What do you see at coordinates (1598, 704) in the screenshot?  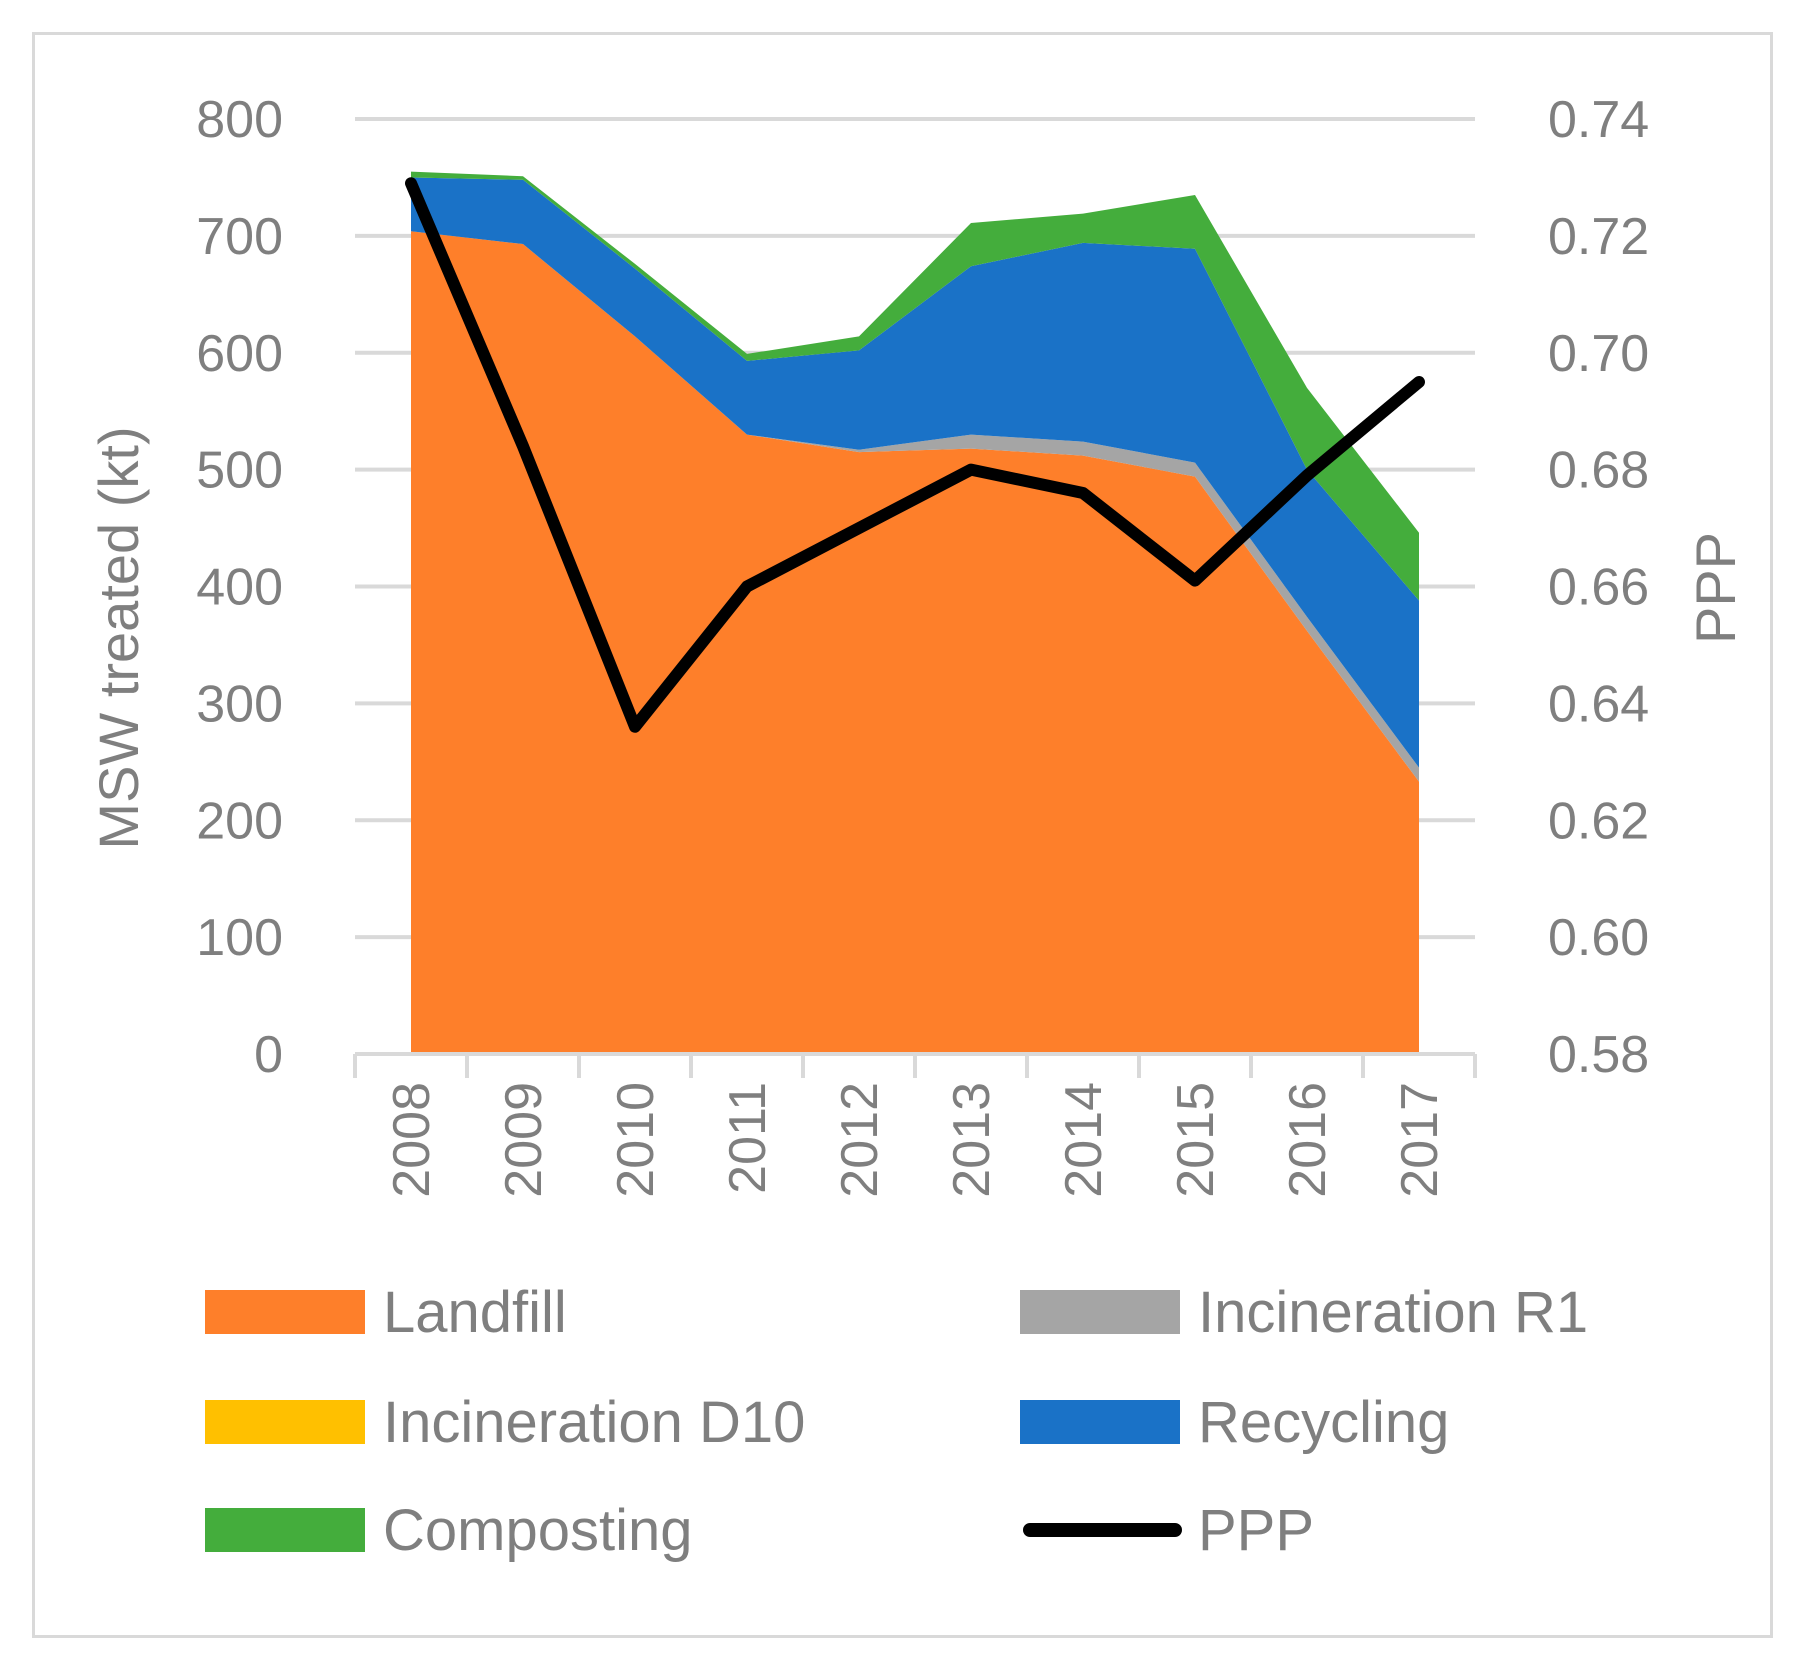 I see `right-tick-label: 0.64` at bounding box center [1598, 704].